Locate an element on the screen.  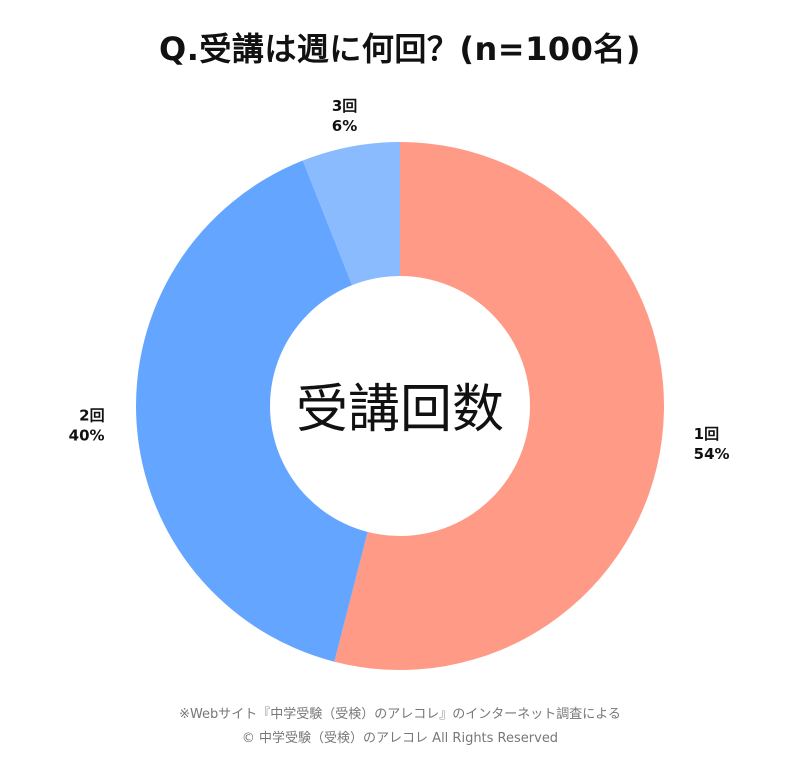
copyright-text: © 中学受験（受検）のアレコレ All Rights Reserved is located at coordinates (400, 738).